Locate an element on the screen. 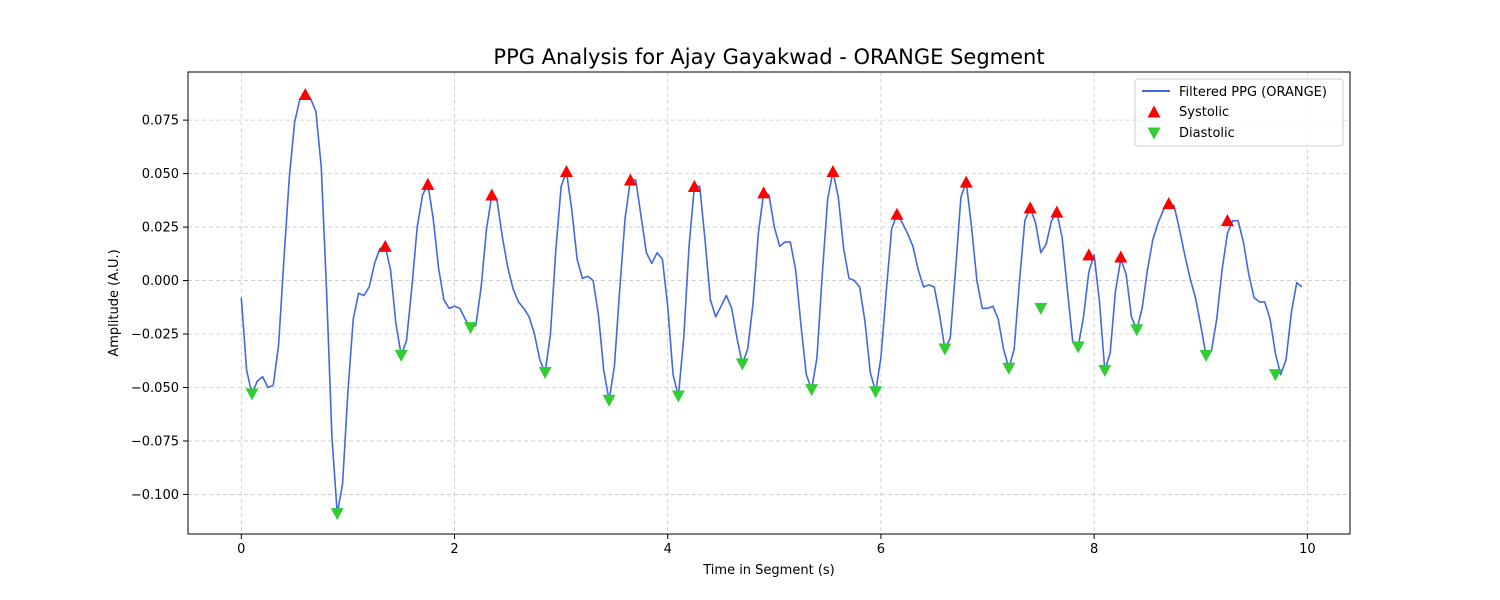  legend: Filtered PPG (ORANGE) Systolic Diastolic is located at coordinates (1239, 112).